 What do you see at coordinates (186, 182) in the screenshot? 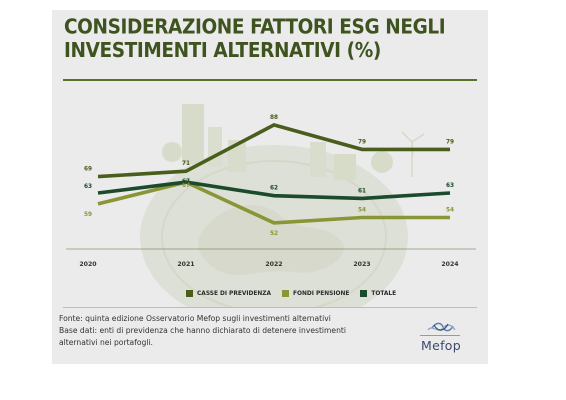
I see `data-label-totale-2021: 67` at bounding box center [186, 182].